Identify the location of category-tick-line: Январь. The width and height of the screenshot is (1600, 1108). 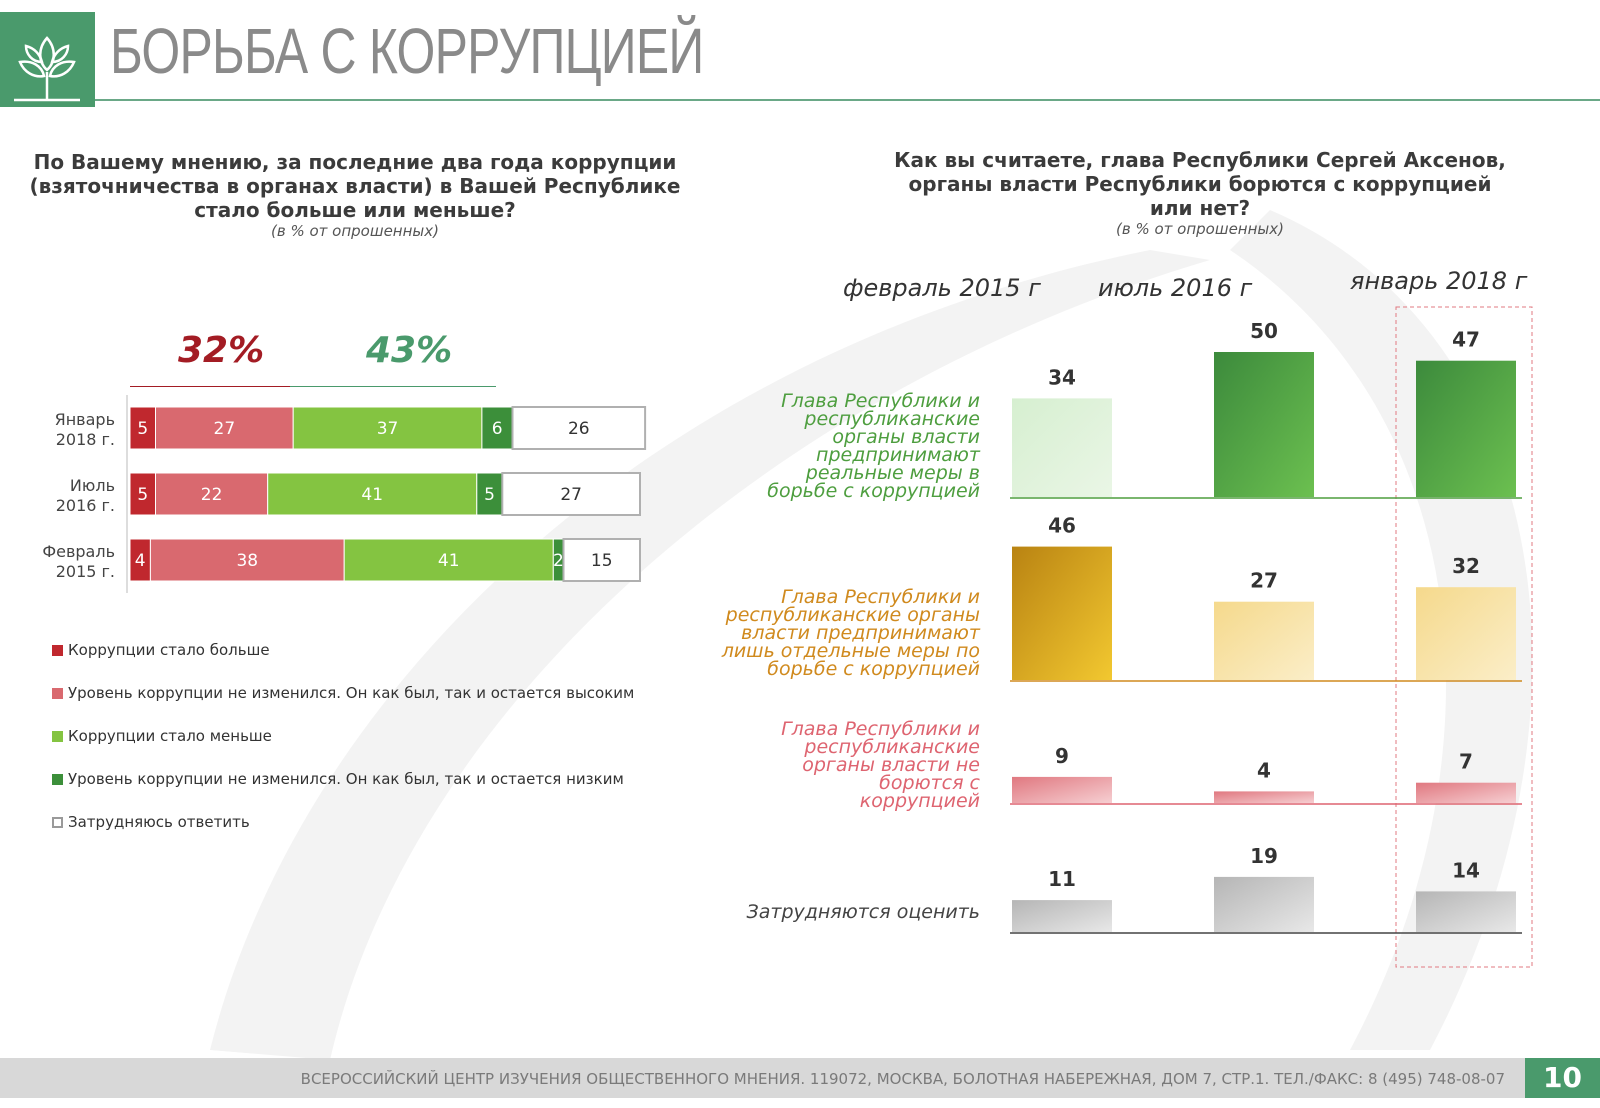
(85, 419).